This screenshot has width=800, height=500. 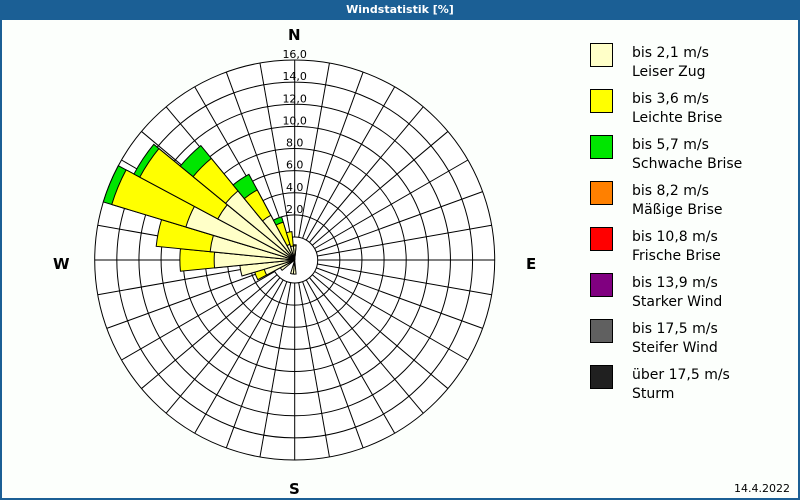 What do you see at coordinates (675, 283) in the screenshot?
I see `legend-range: bis 13,9 m/s` at bounding box center [675, 283].